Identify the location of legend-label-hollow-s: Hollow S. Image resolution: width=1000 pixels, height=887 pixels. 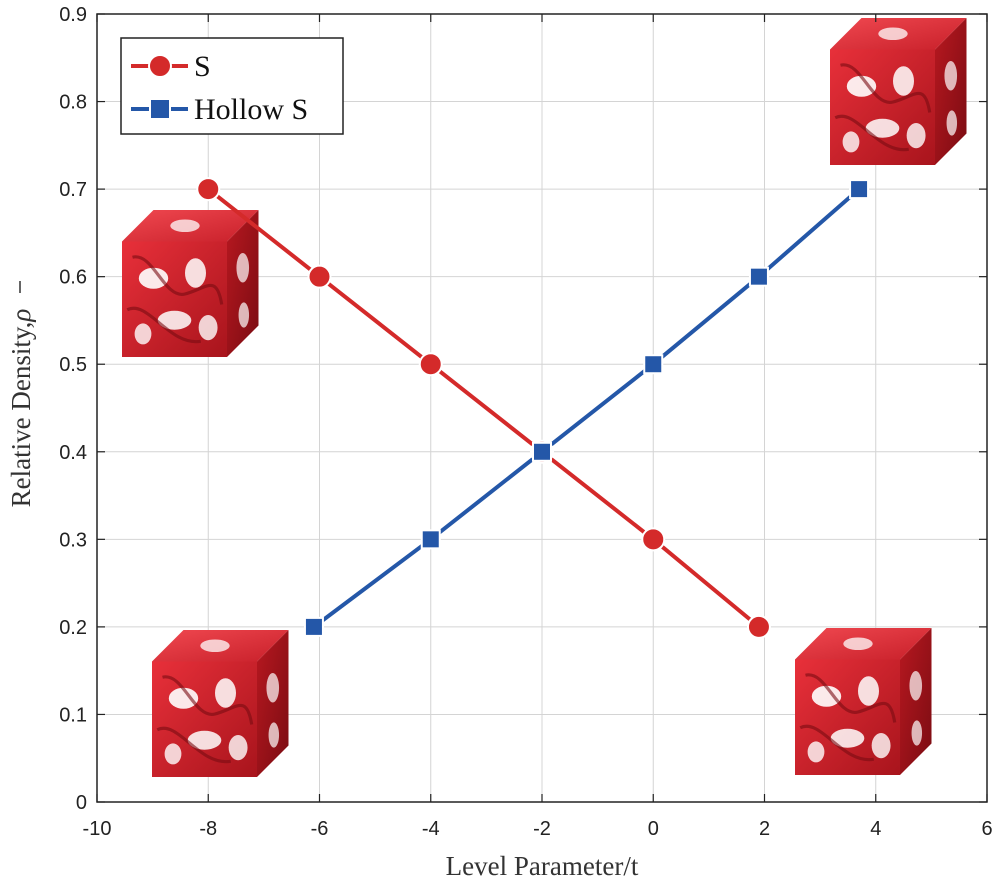
(251, 109).